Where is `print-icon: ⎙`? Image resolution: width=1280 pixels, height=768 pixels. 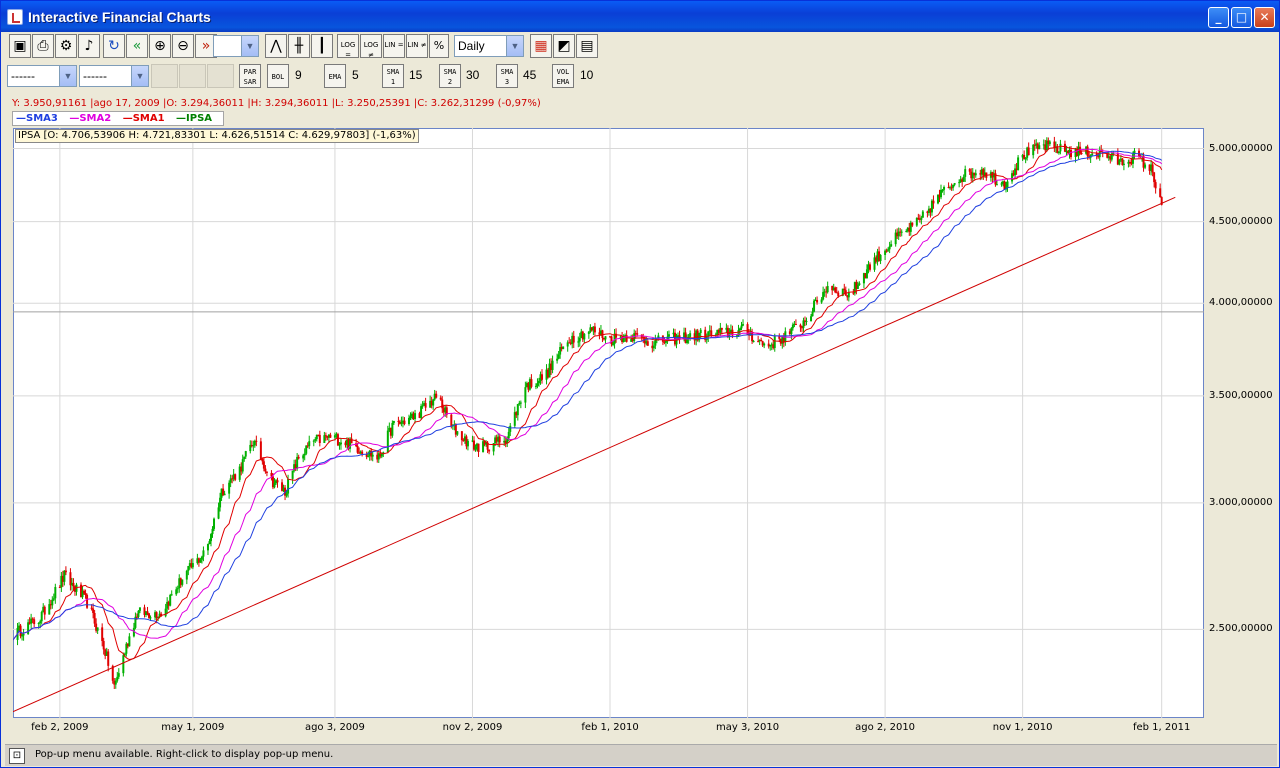
print-icon: ⎙ is located at coordinates (43, 46).